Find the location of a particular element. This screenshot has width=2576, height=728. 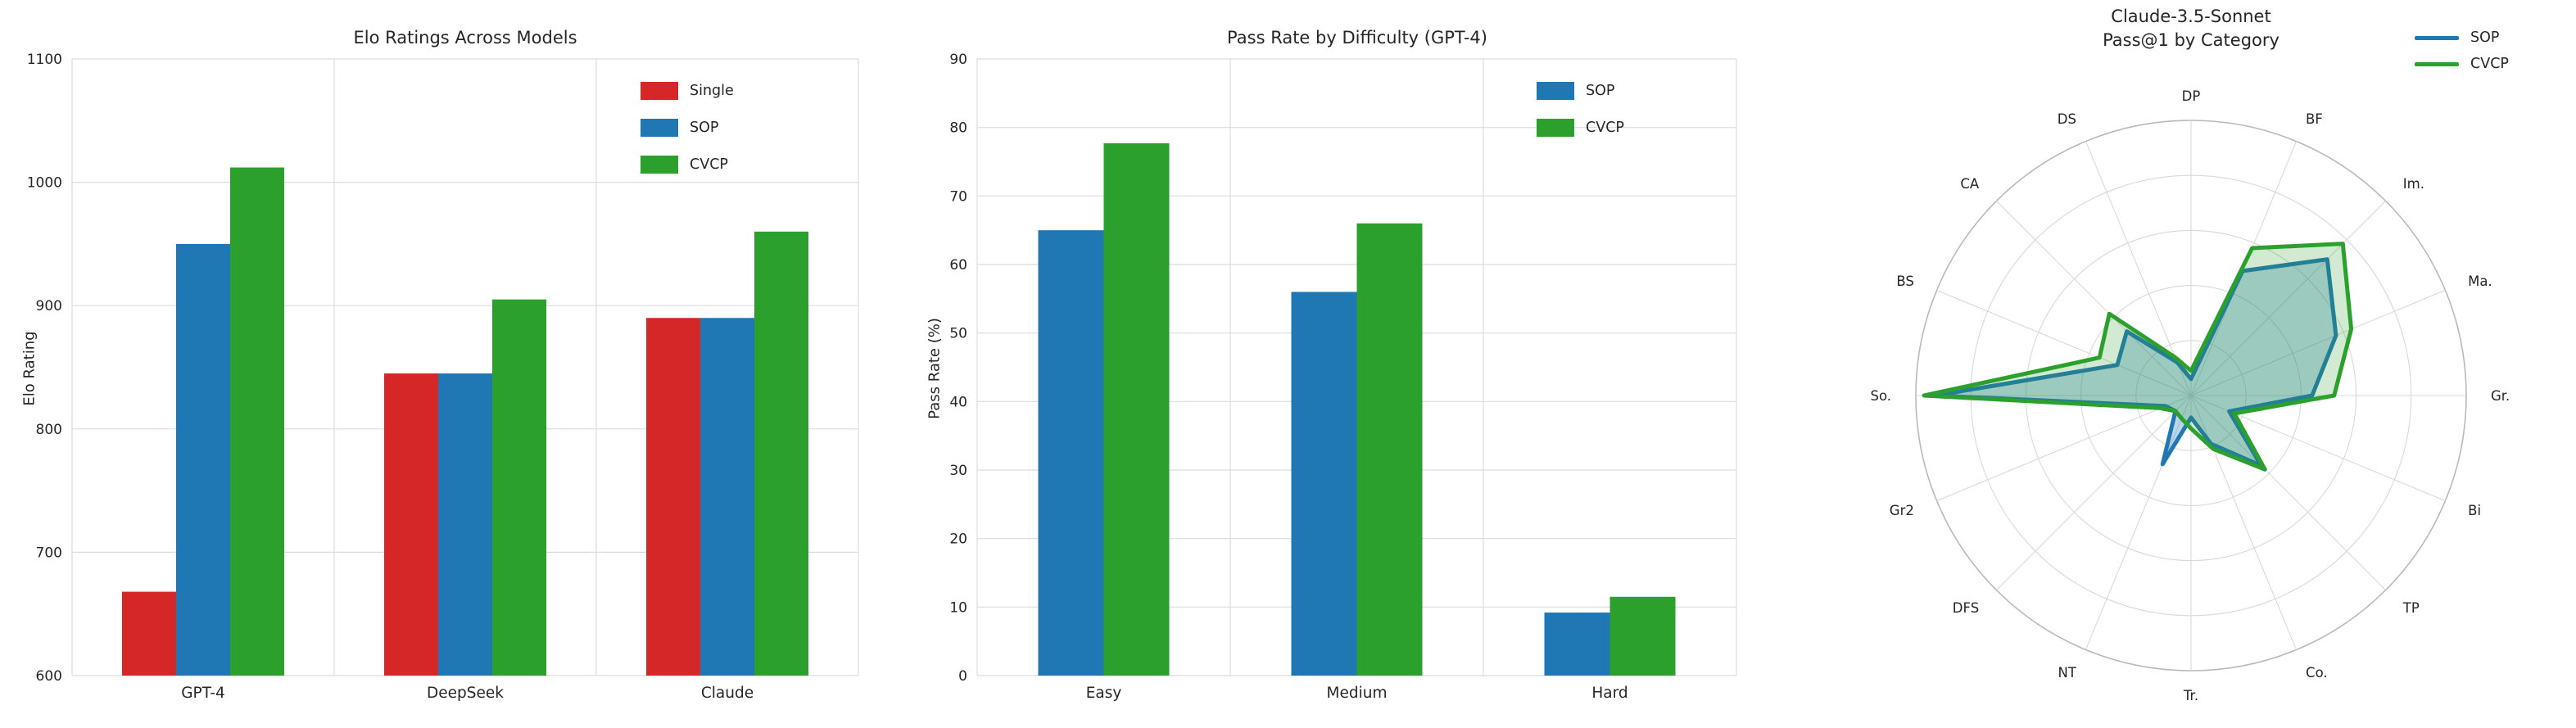

bar-sop-deepseek is located at coordinates (465, 524).